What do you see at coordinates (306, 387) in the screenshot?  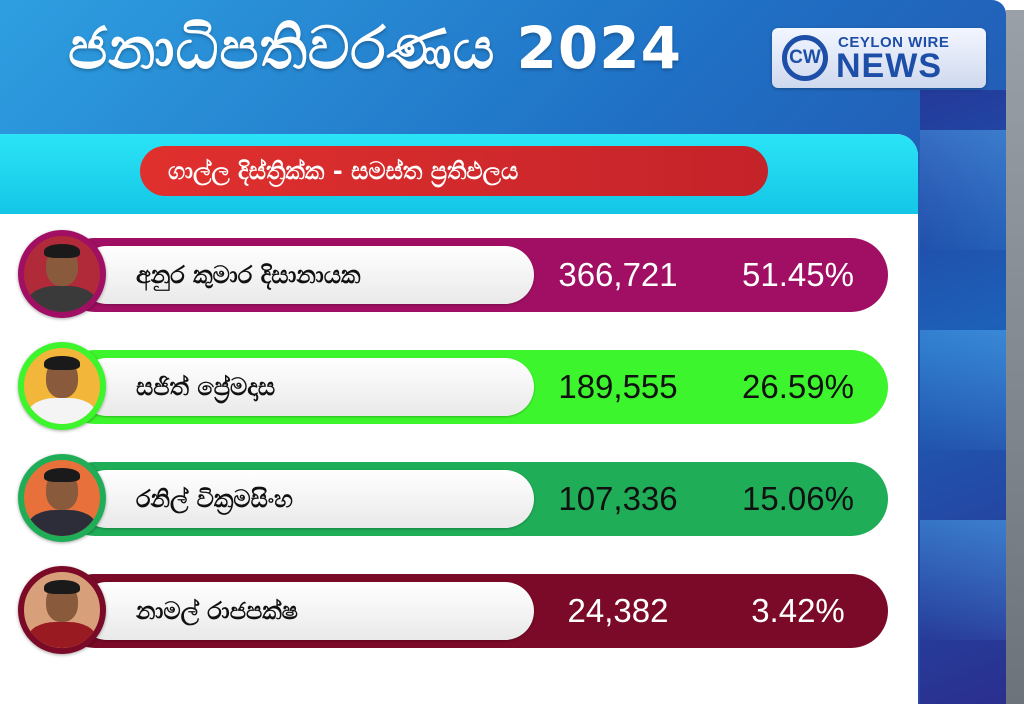 I see `candidate-name: සජිත් ප්‍රේමදාස` at bounding box center [306, 387].